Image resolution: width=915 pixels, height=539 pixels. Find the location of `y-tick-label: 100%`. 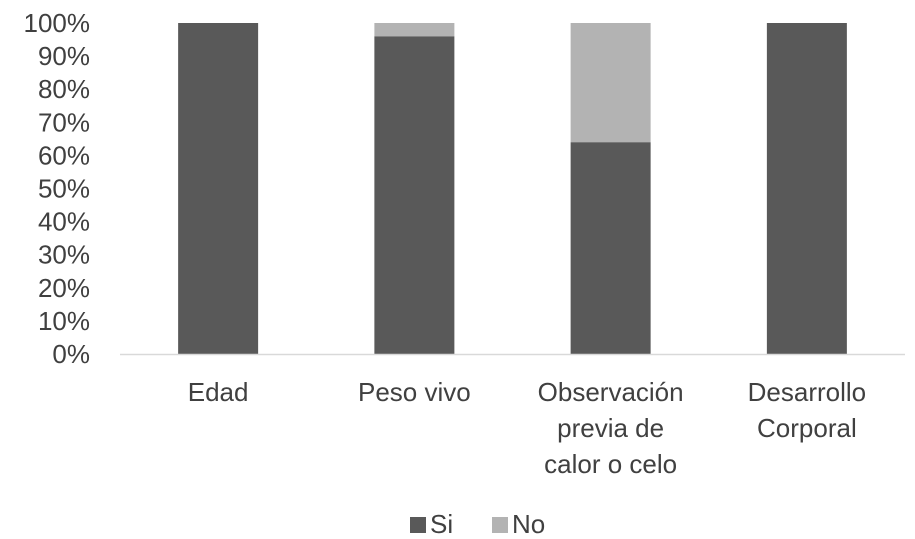

y-tick-label: 100% is located at coordinates (57, 23).